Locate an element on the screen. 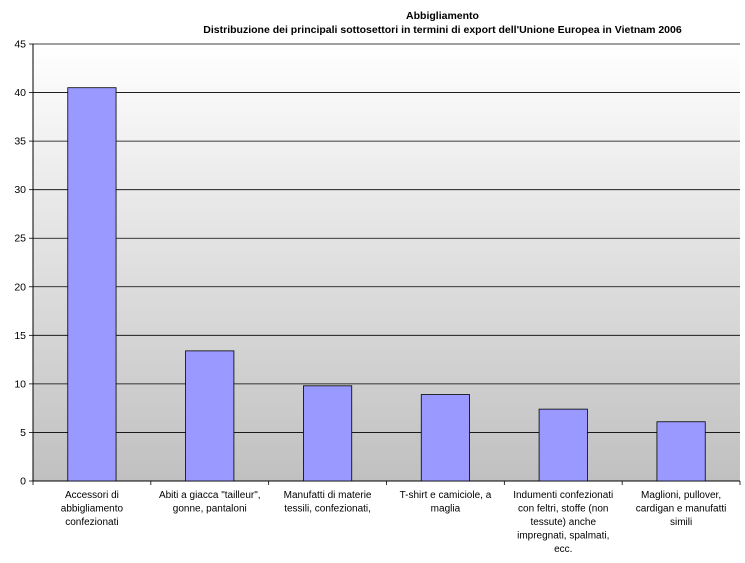 This screenshot has height=563, width=745. y-tick-label: 40 is located at coordinates (20, 93).